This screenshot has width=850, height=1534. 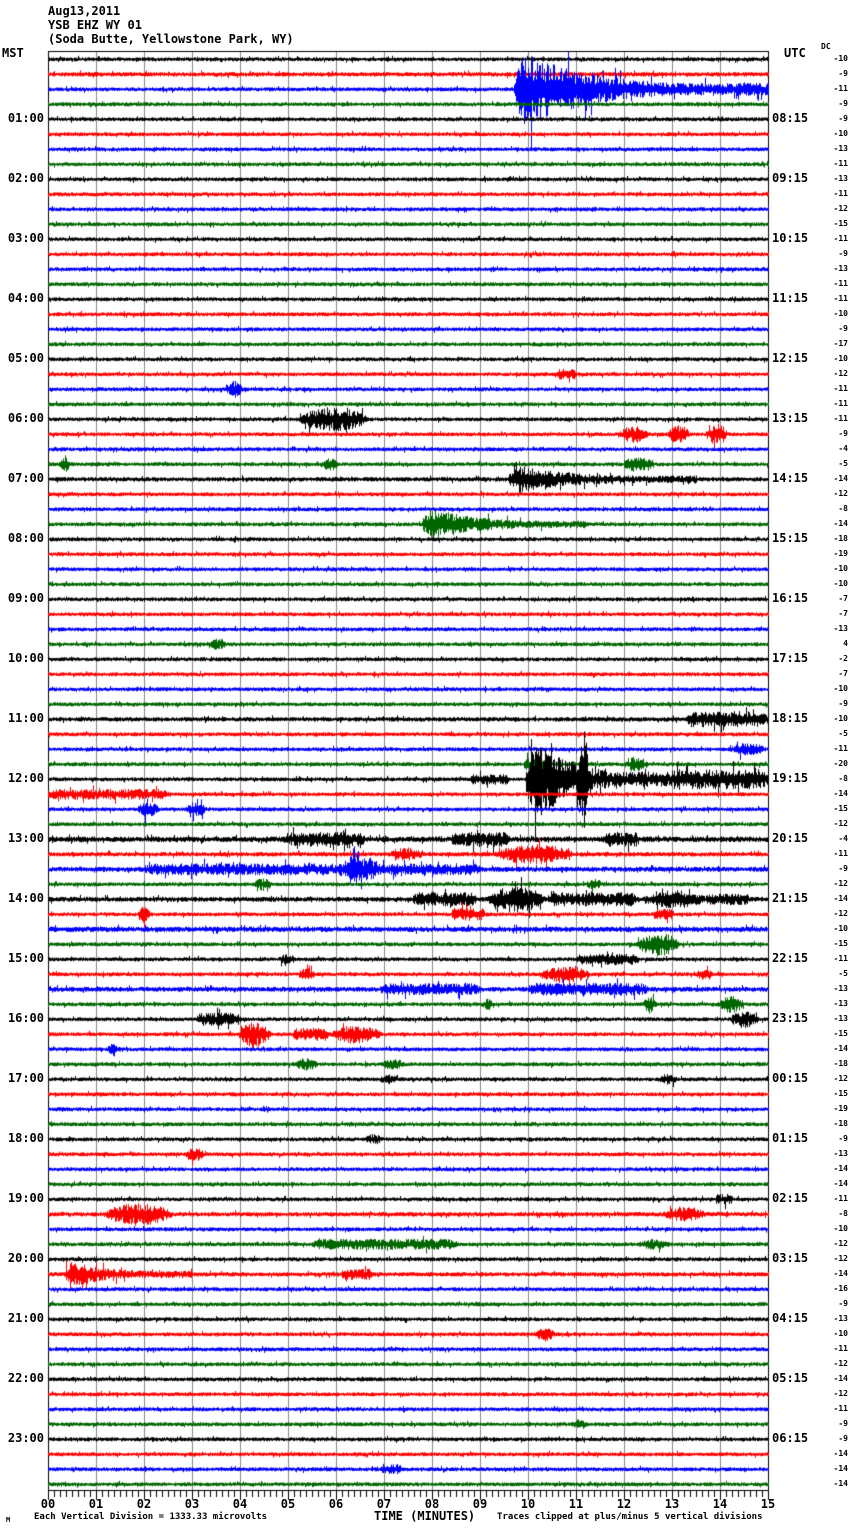 I want to click on dc-offset-value: -2, so click(x=843, y=658).